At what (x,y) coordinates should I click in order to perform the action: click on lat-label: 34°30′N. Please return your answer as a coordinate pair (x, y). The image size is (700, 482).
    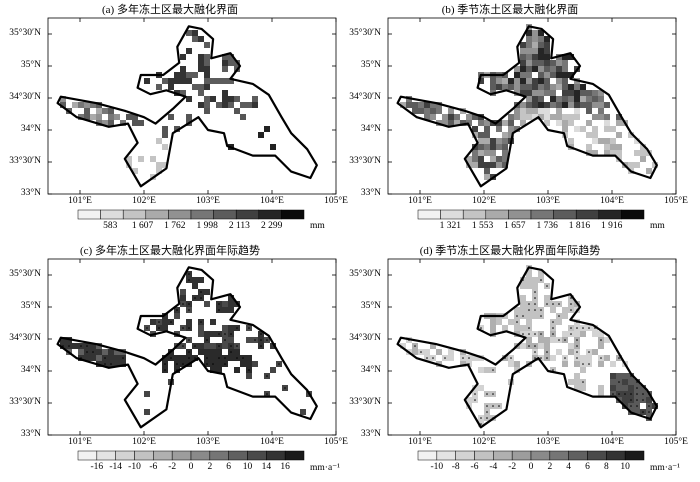
    Looking at the image, I should click on (25, 338).